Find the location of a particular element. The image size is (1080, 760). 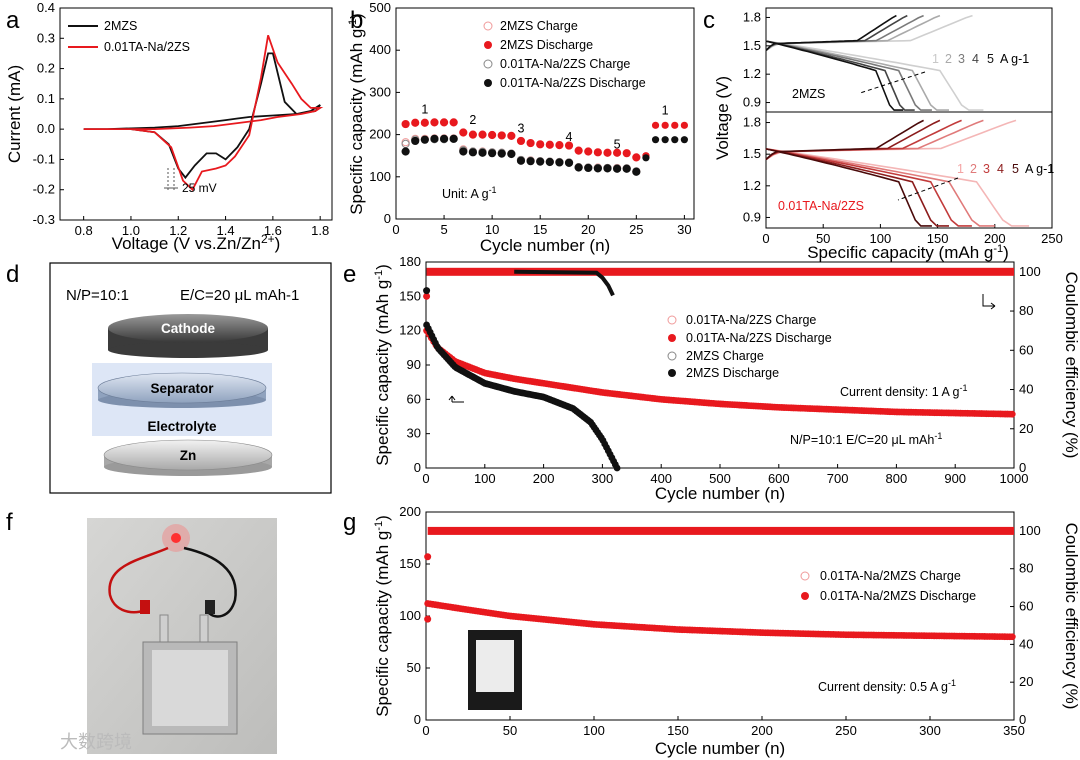

ce-red-band is located at coordinates (720, 271).